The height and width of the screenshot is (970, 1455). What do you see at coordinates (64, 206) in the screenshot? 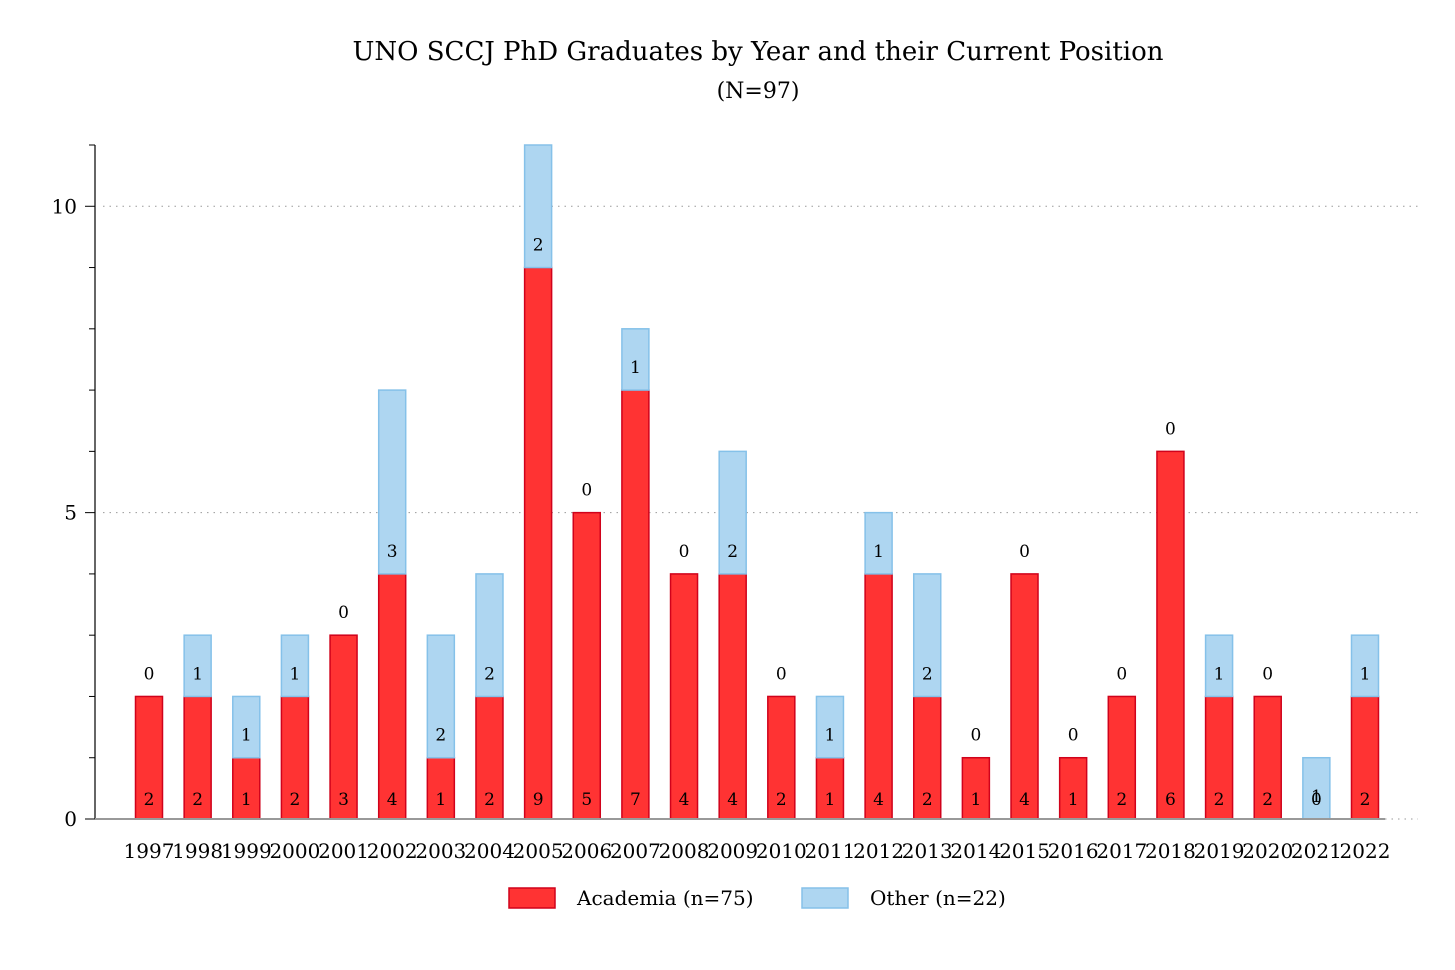
I see `y-tick-label: 10` at bounding box center [64, 206].